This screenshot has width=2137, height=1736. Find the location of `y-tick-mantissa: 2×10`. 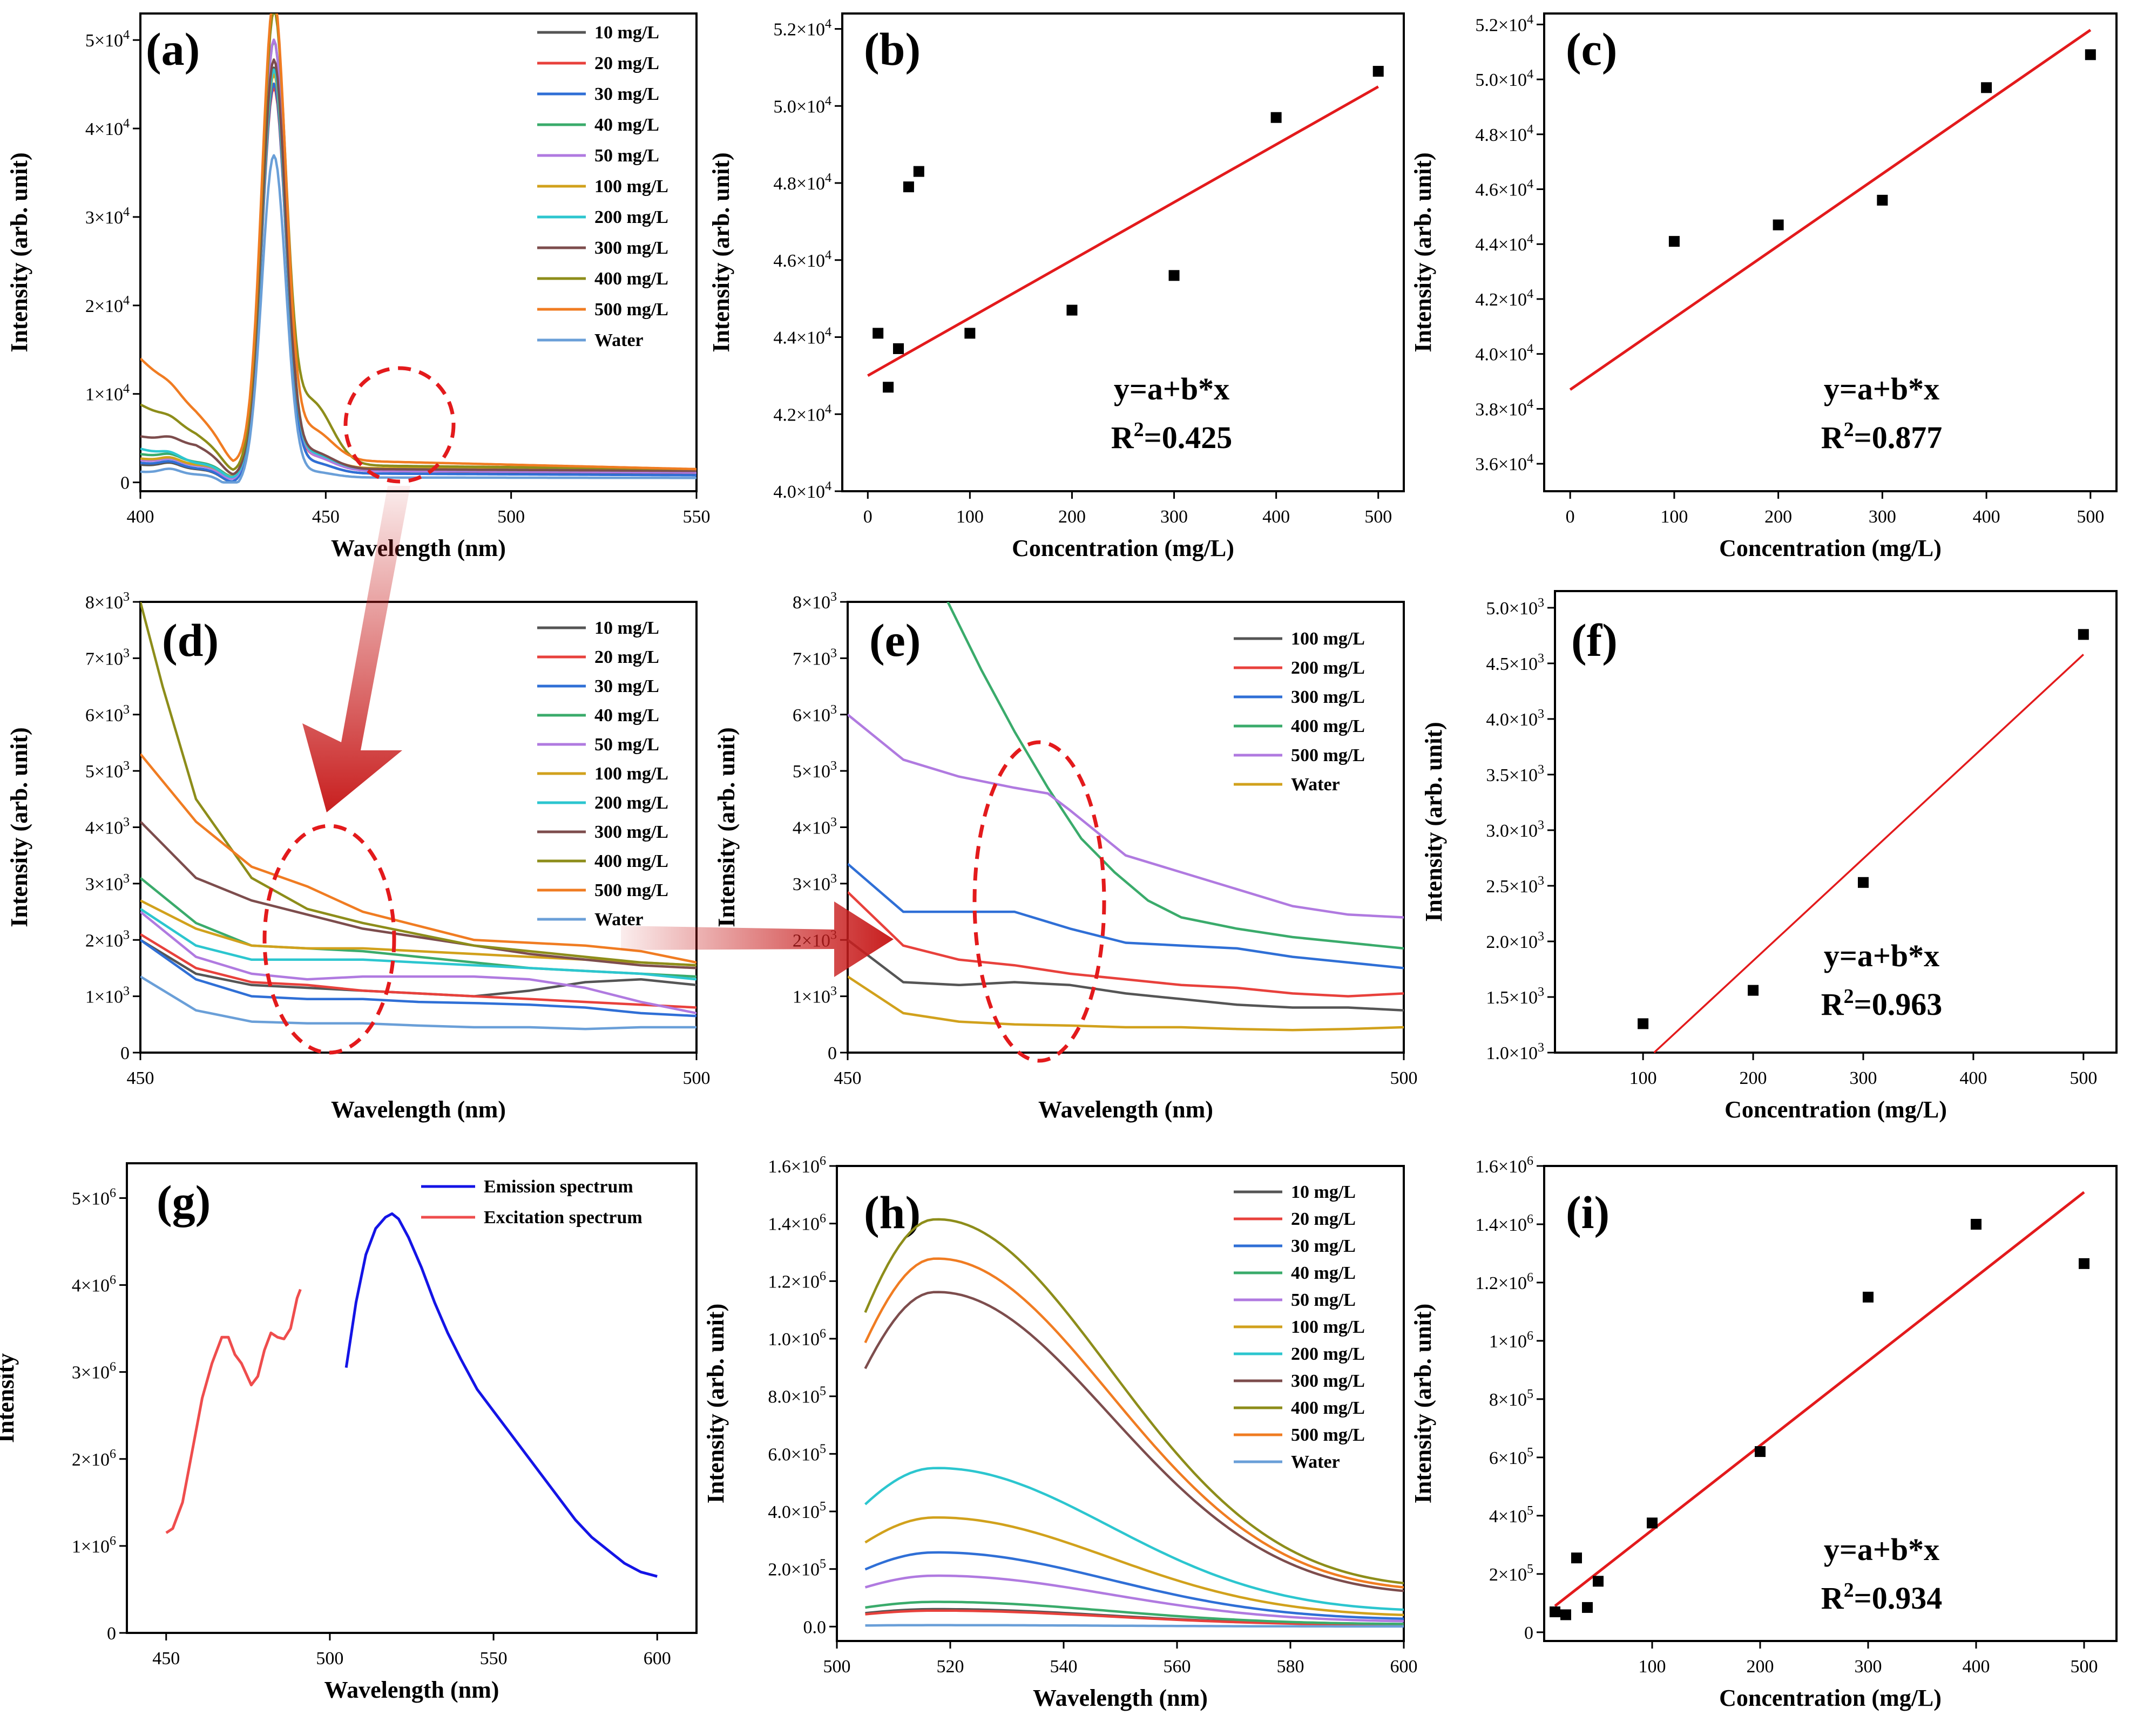

y-tick-mantissa: 2×10 is located at coordinates (104, 306).